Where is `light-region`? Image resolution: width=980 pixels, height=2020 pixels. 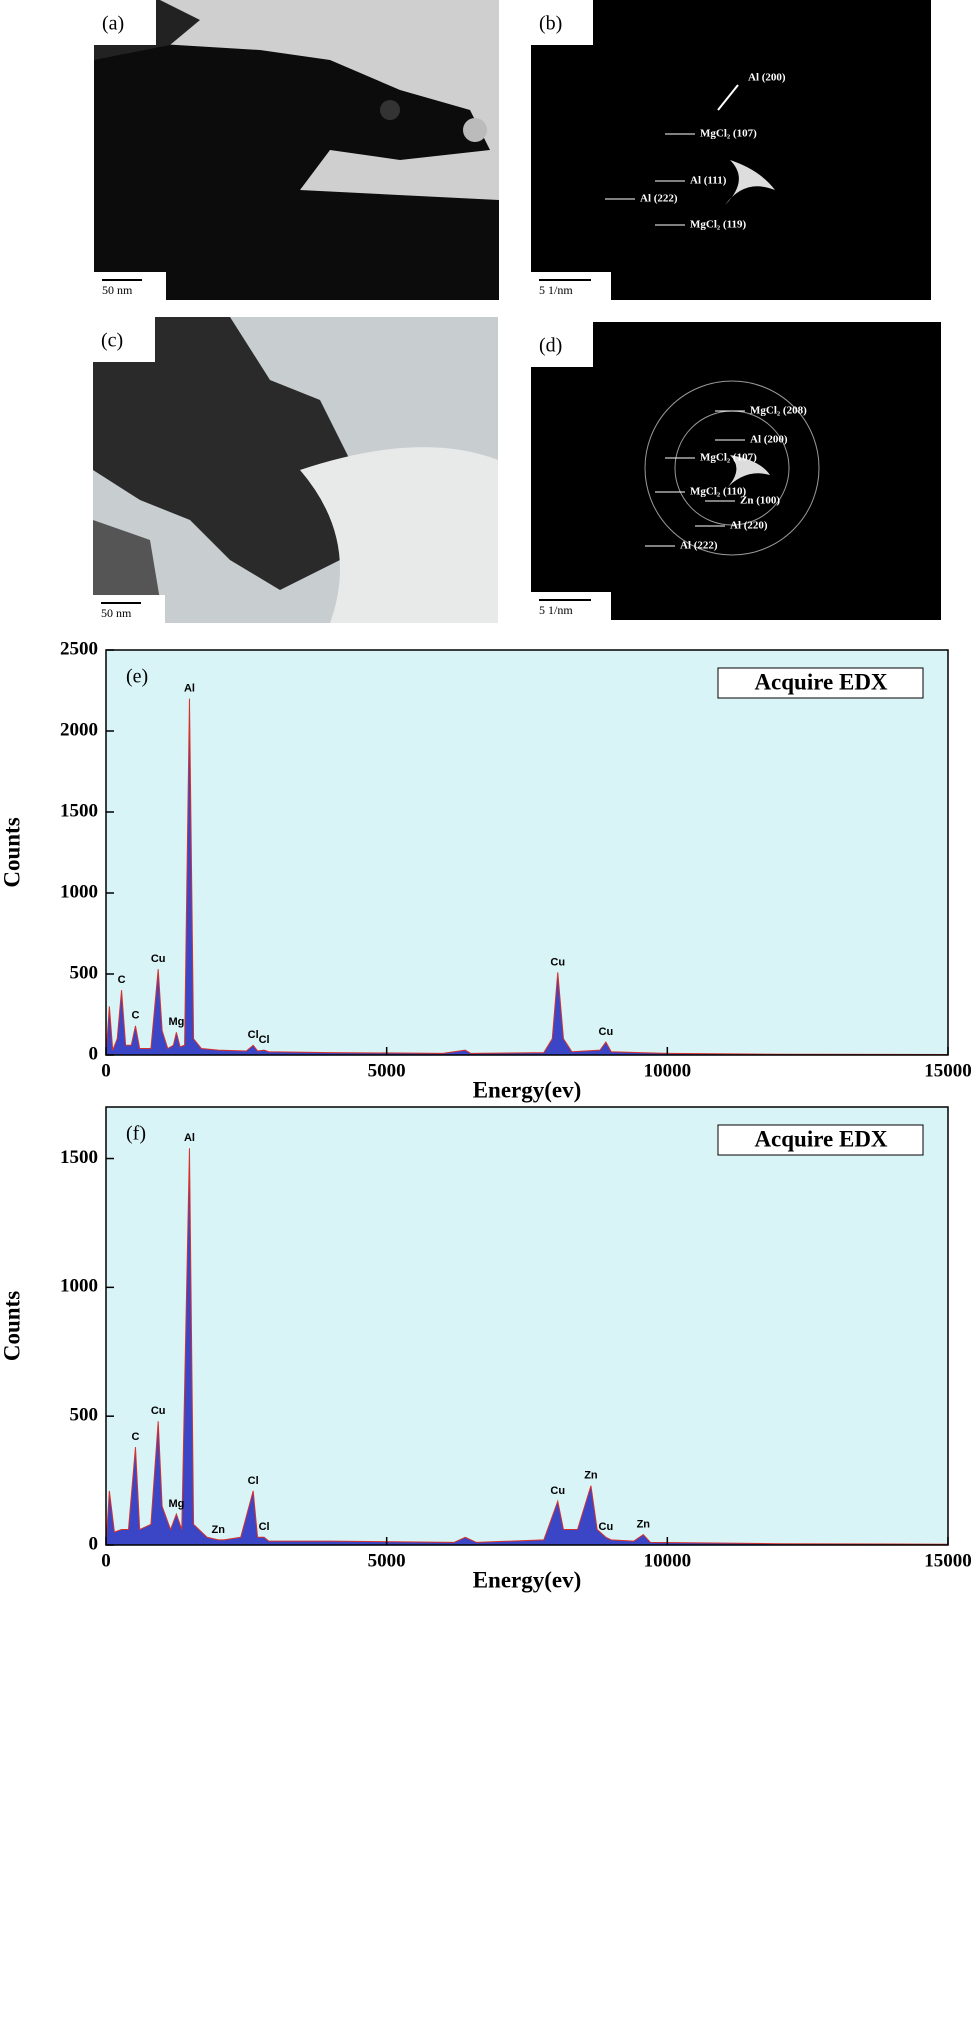
light-region is located at coordinates (399, 535).